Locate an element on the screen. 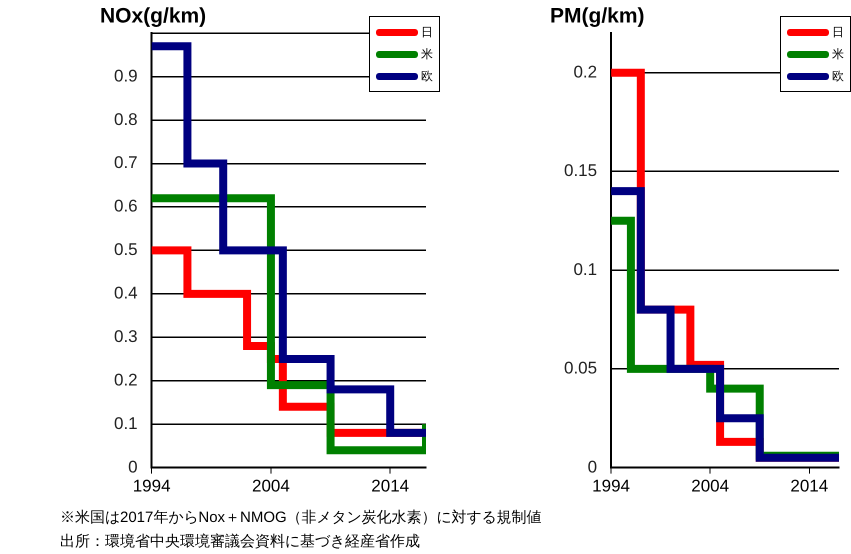 The image size is (851, 554). y-tick-label: 0.4 is located at coordinates (126, 293).